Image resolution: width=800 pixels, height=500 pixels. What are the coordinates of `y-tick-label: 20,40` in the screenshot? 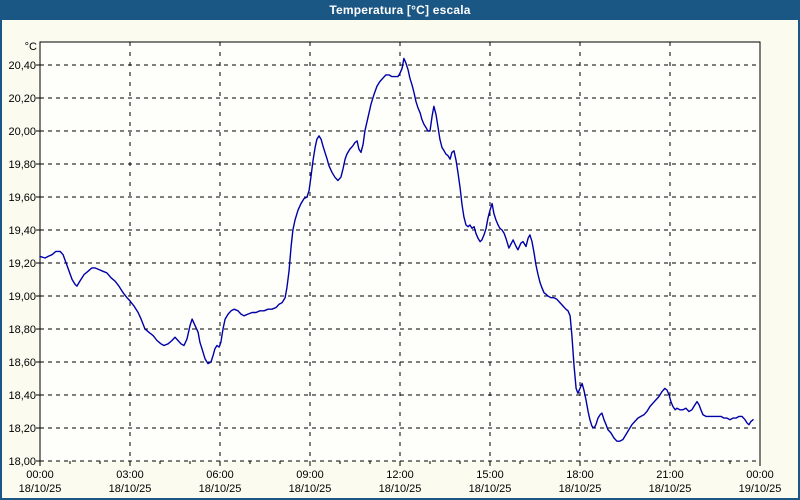 It's located at (22, 66).